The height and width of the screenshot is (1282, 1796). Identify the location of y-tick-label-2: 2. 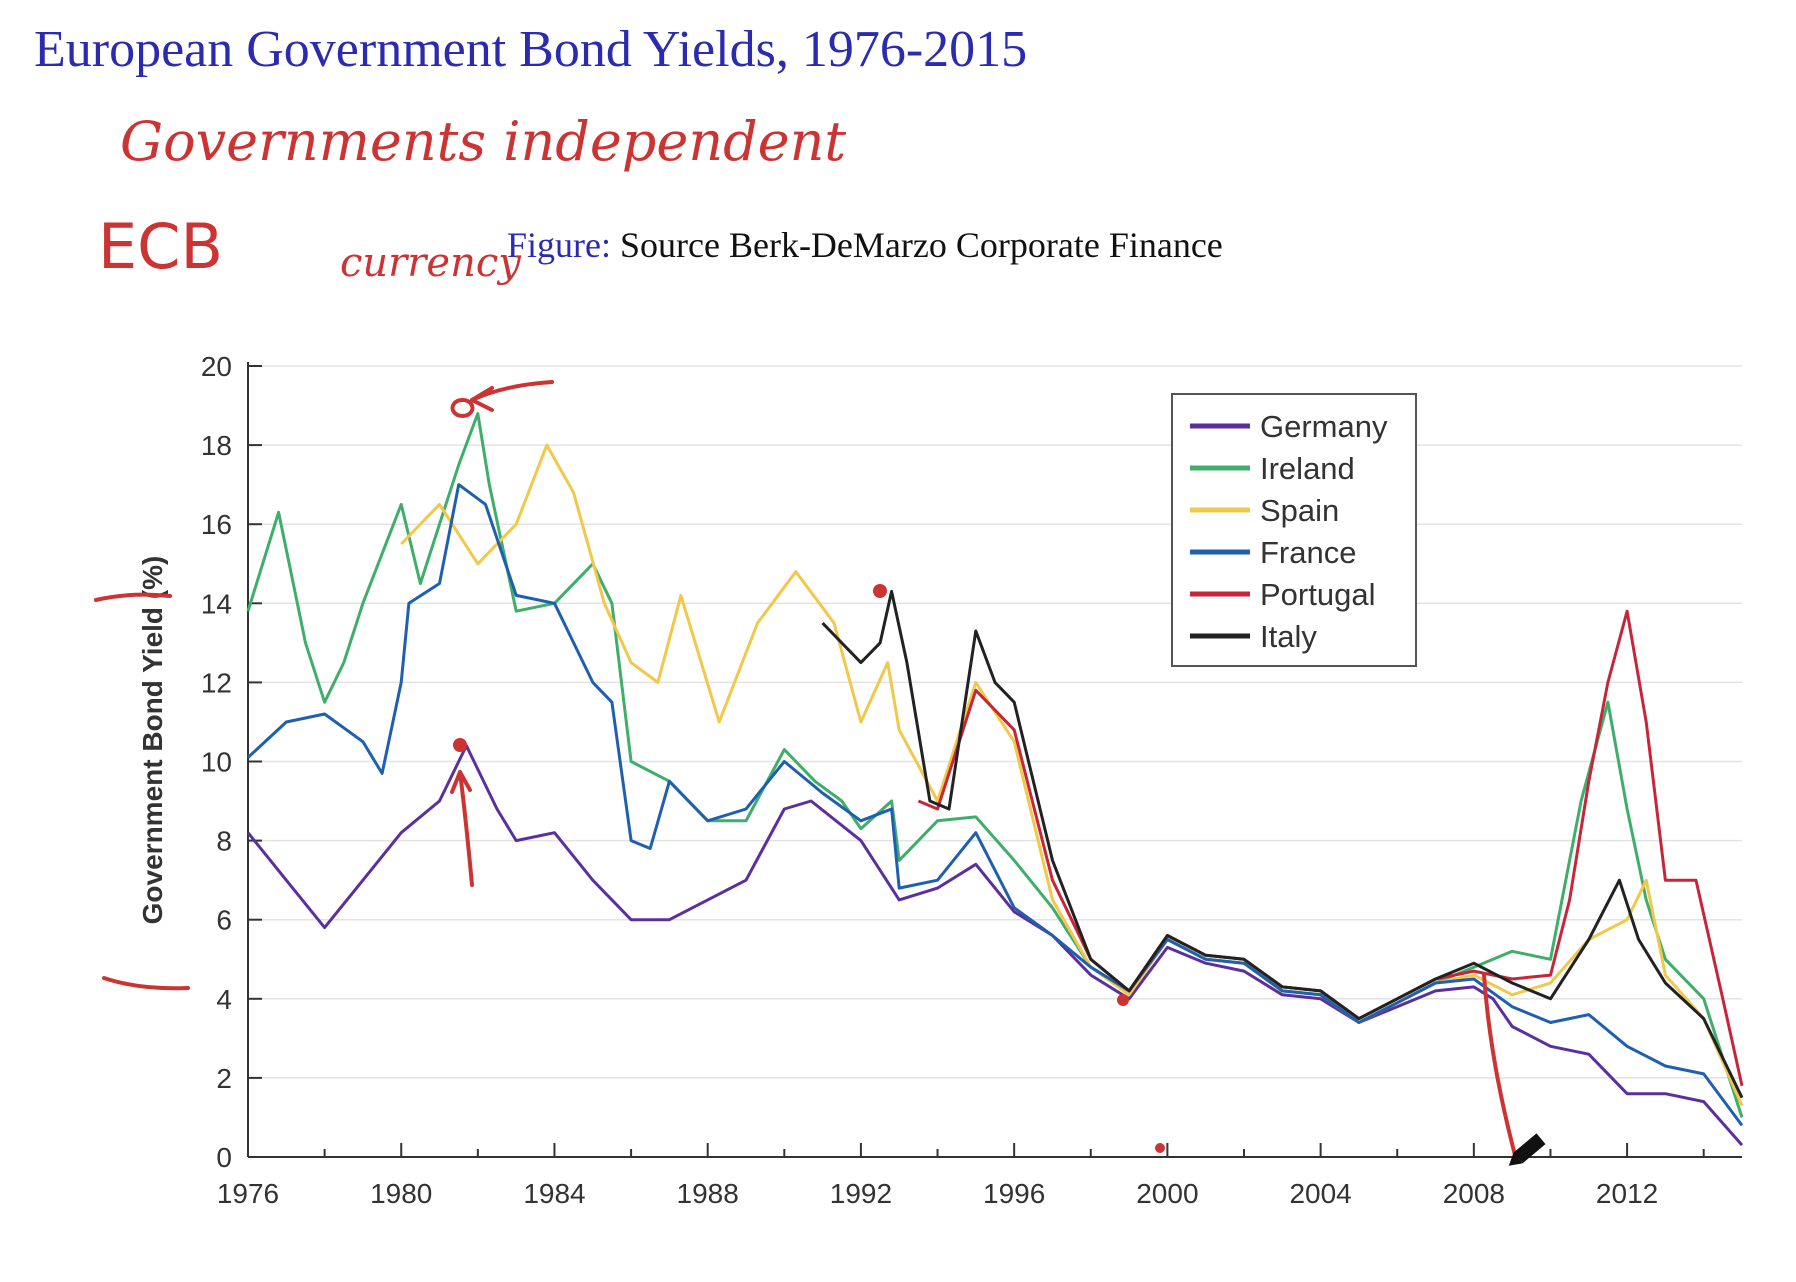
(224, 1078).